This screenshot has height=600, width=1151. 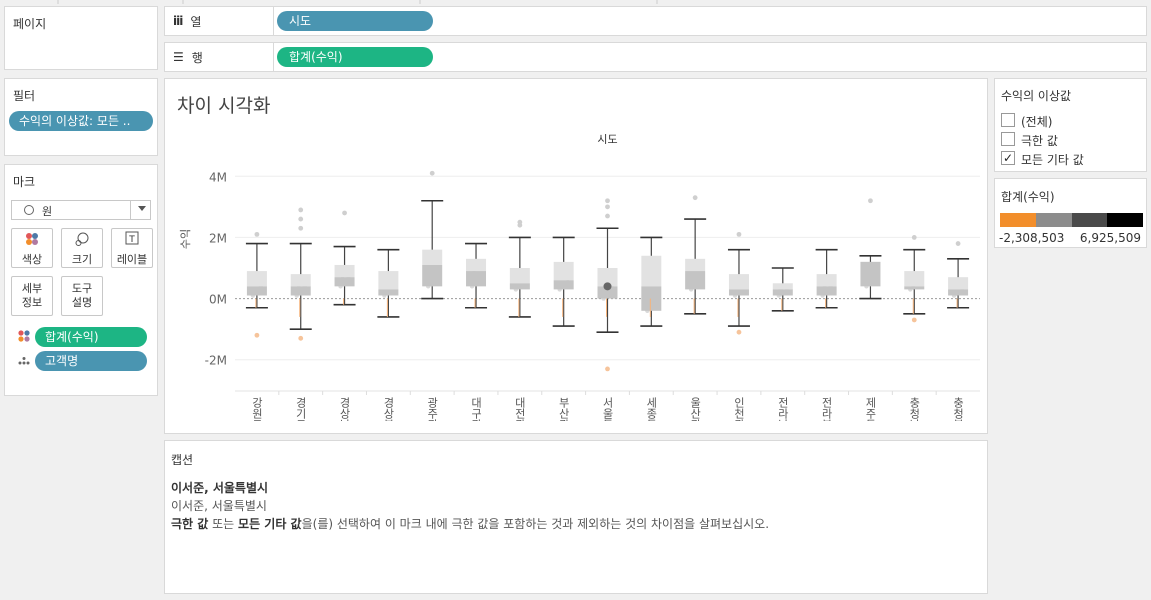 I want to click on outlier-filter-card: 수익의 이상값 (전체) 극한 값 ✓ 모든 기타 값, so click(x=1070, y=125).